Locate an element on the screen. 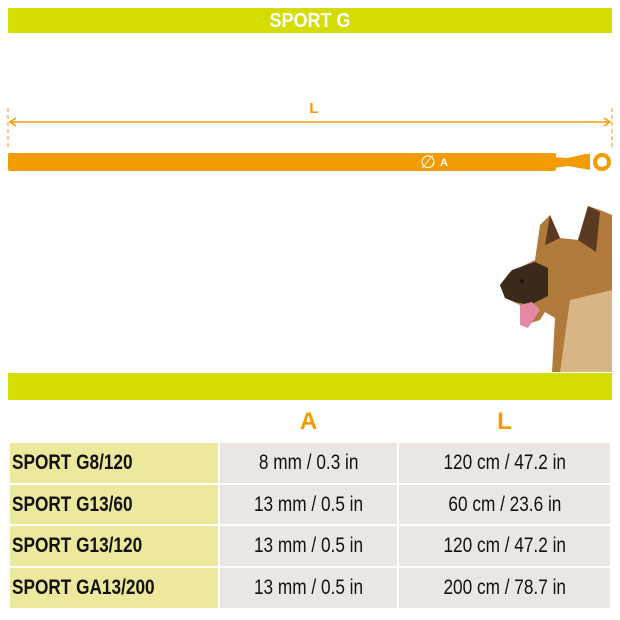 The height and width of the screenshot is (620, 620). diameter-cell: 8 mm / 0.3 in is located at coordinates (308, 463).